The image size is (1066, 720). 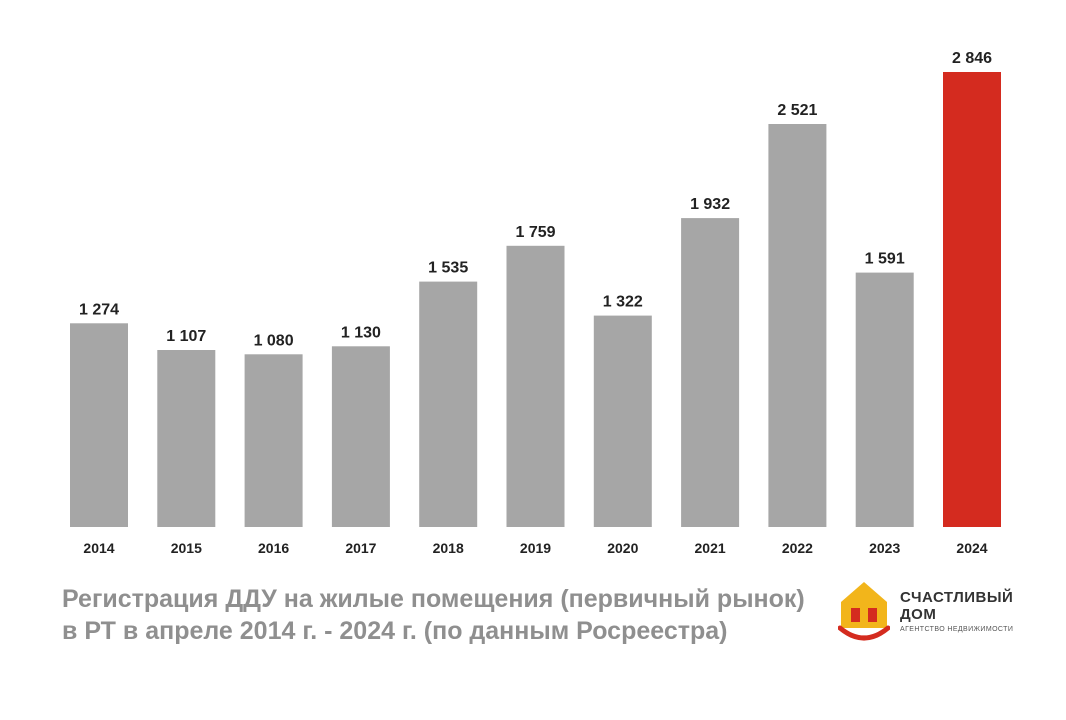 I want to click on bar-2017, so click(x=360, y=436).